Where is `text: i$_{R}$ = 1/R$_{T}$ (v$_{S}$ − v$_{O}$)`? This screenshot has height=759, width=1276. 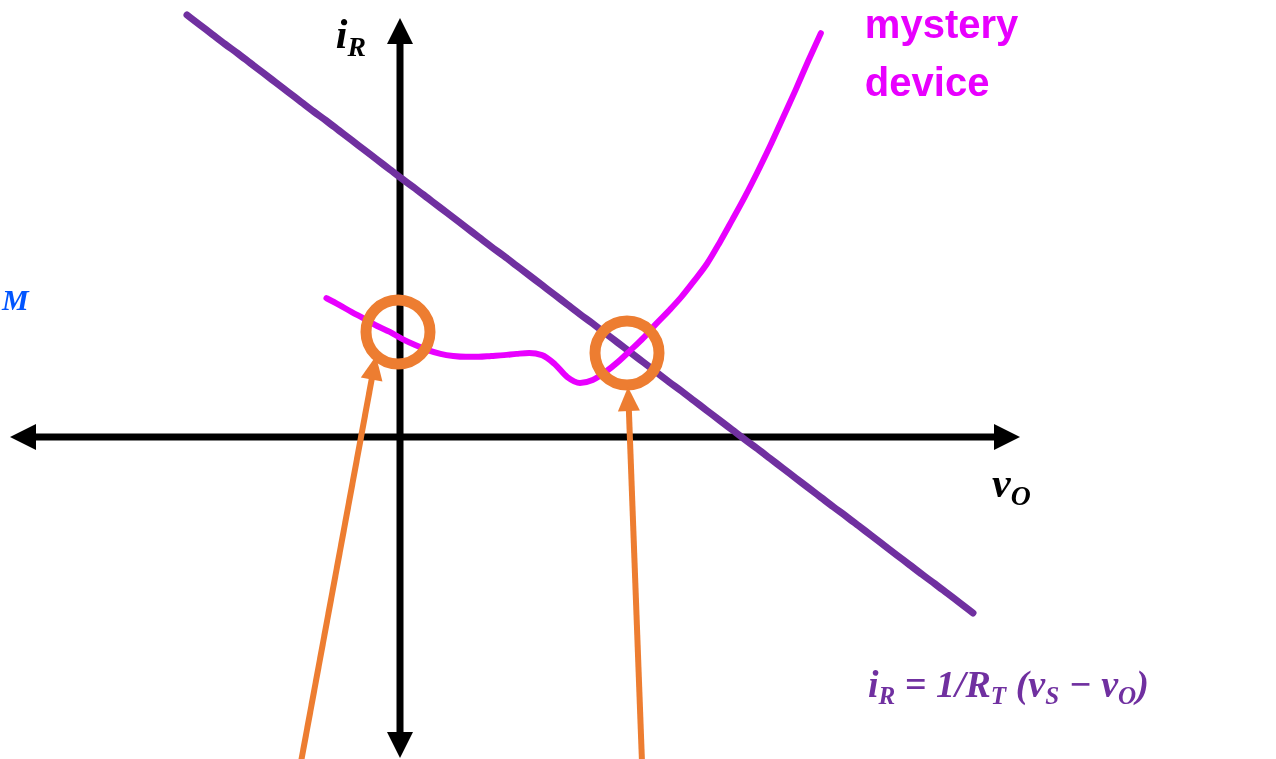
text: i$_{R}$ = 1/R$_{T}$ (v$_{S}$ − v$_{O}$) is located at coordinates (1008, 685).